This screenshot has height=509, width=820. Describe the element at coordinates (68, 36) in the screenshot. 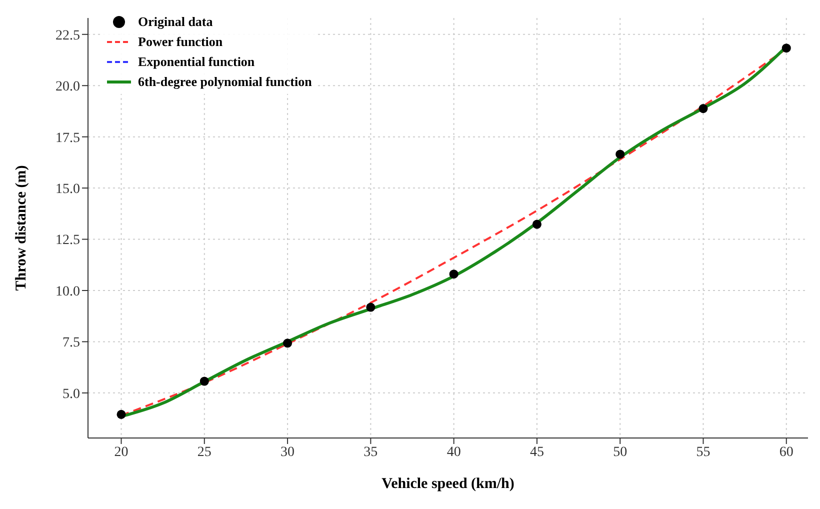

I see `y-tick-label: 22.5` at that location.